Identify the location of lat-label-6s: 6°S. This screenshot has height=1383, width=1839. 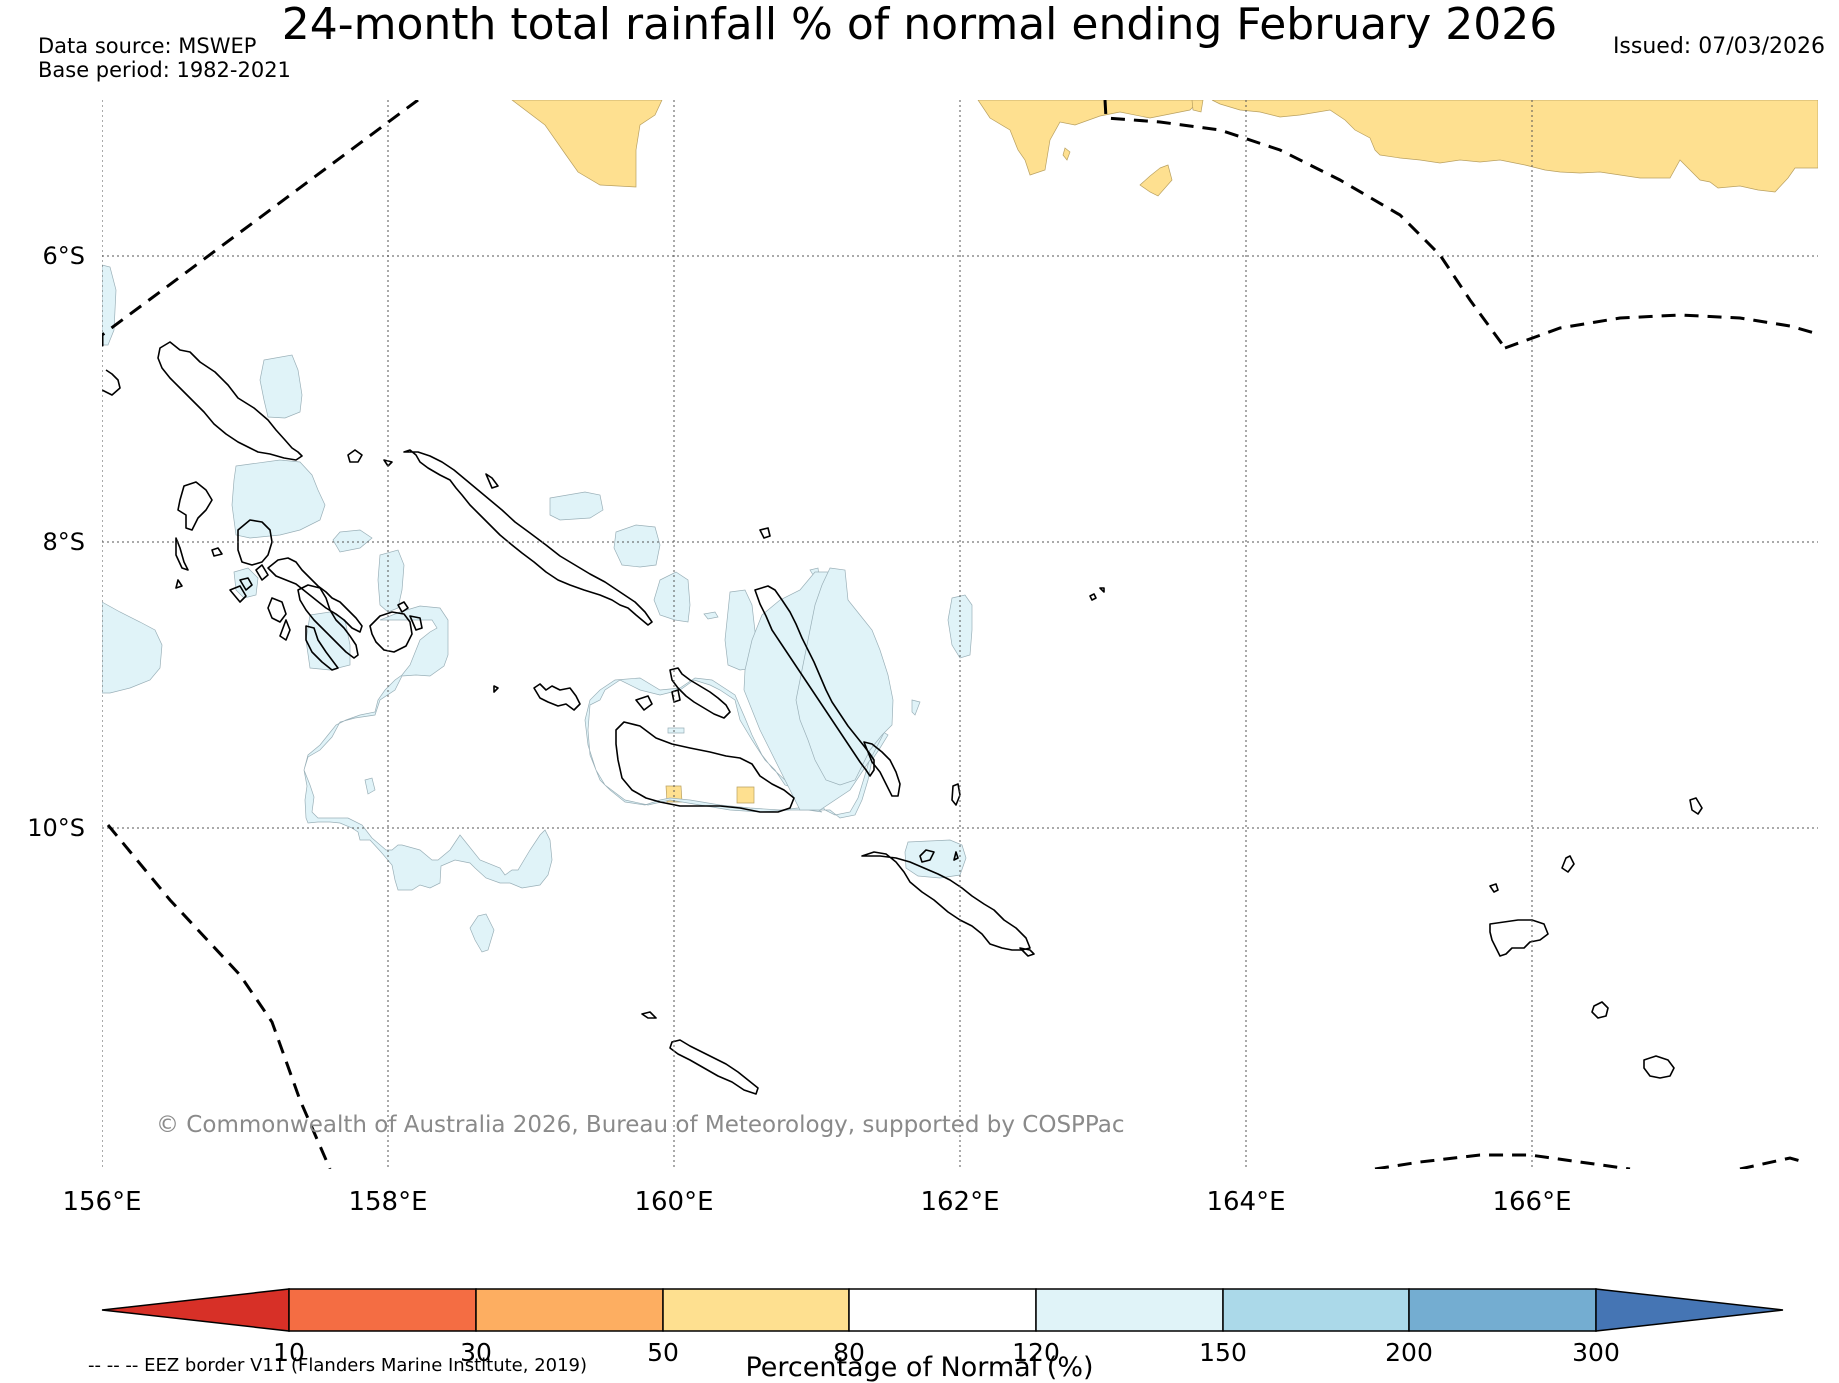
(63, 256).